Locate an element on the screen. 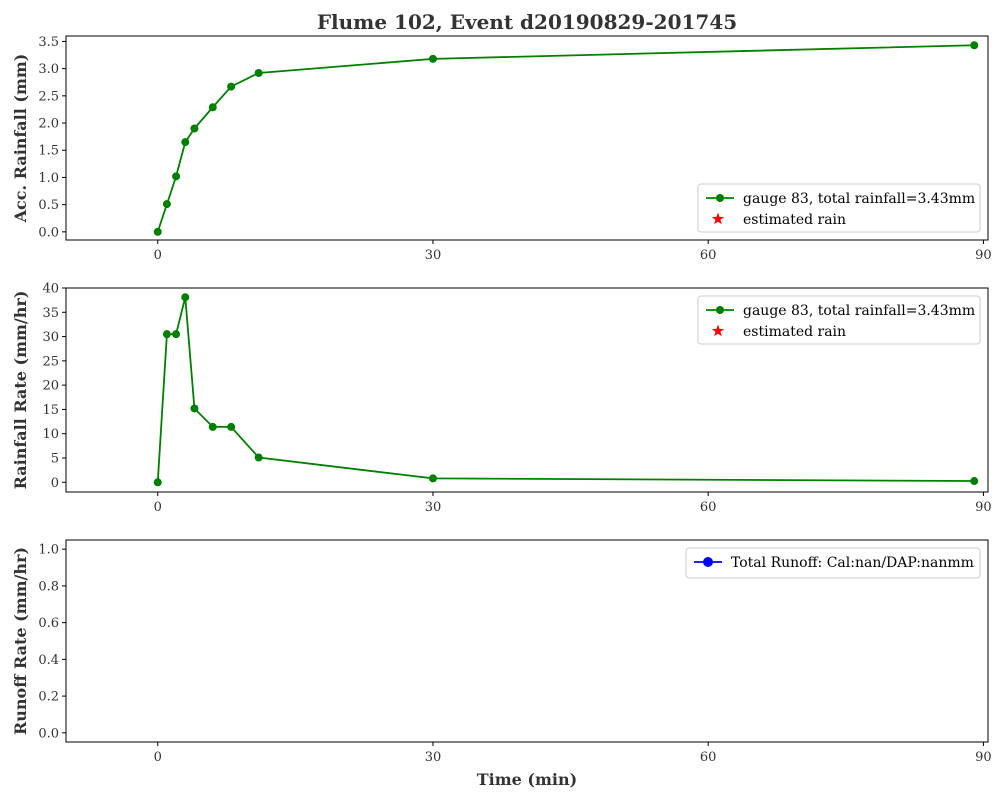  y-tick-label: 15 is located at coordinates (50, 410).